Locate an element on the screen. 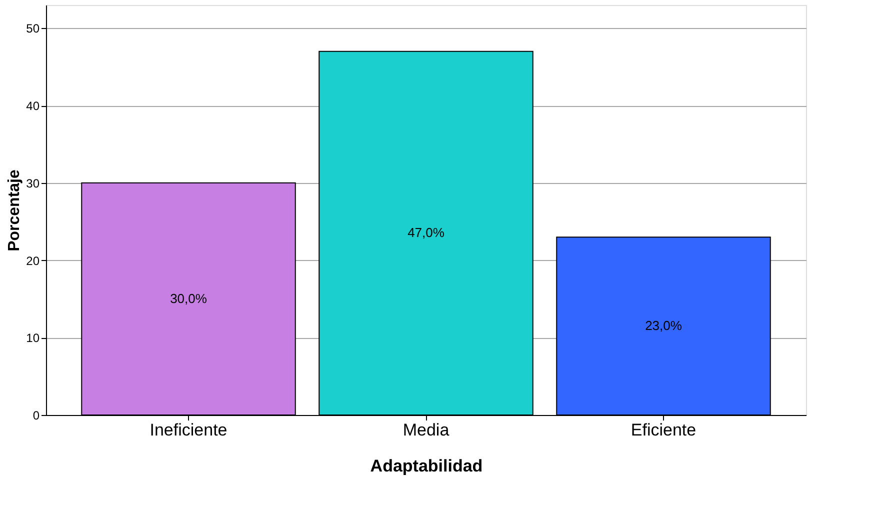 This screenshot has height=522, width=875. data-label: 47,0% is located at coordinates (426, 232).